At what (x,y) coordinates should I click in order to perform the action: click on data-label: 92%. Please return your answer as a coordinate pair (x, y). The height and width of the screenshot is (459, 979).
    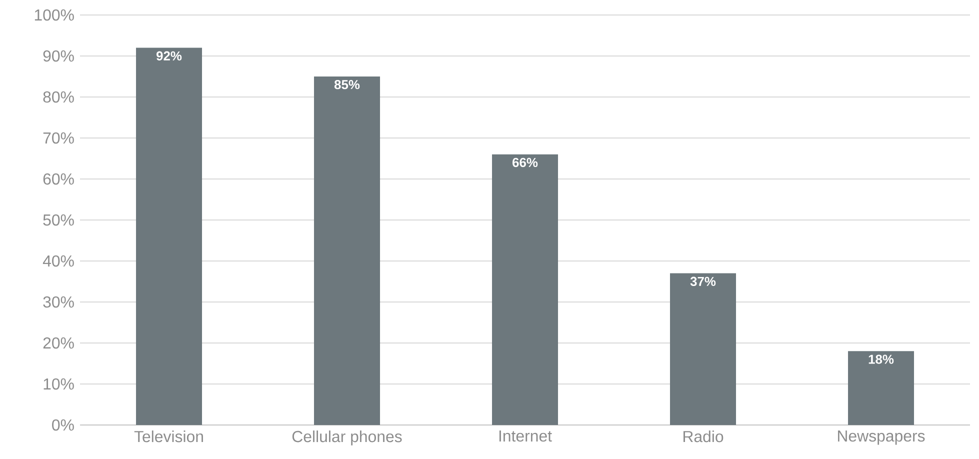
    Looking at the image, I should click on (169, 55).